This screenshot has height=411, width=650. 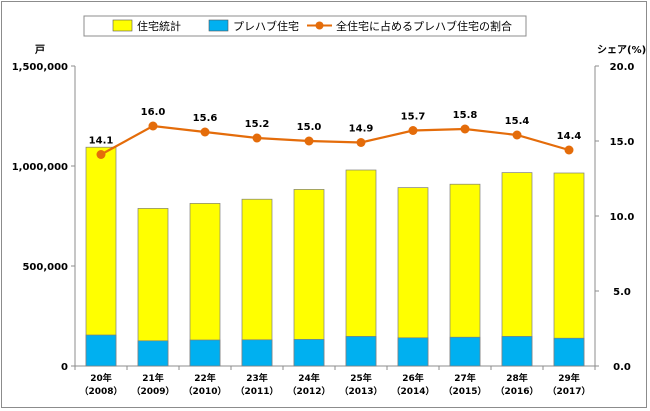 I want to click on share-data-label: 14.4, so click(x=569, y=136).